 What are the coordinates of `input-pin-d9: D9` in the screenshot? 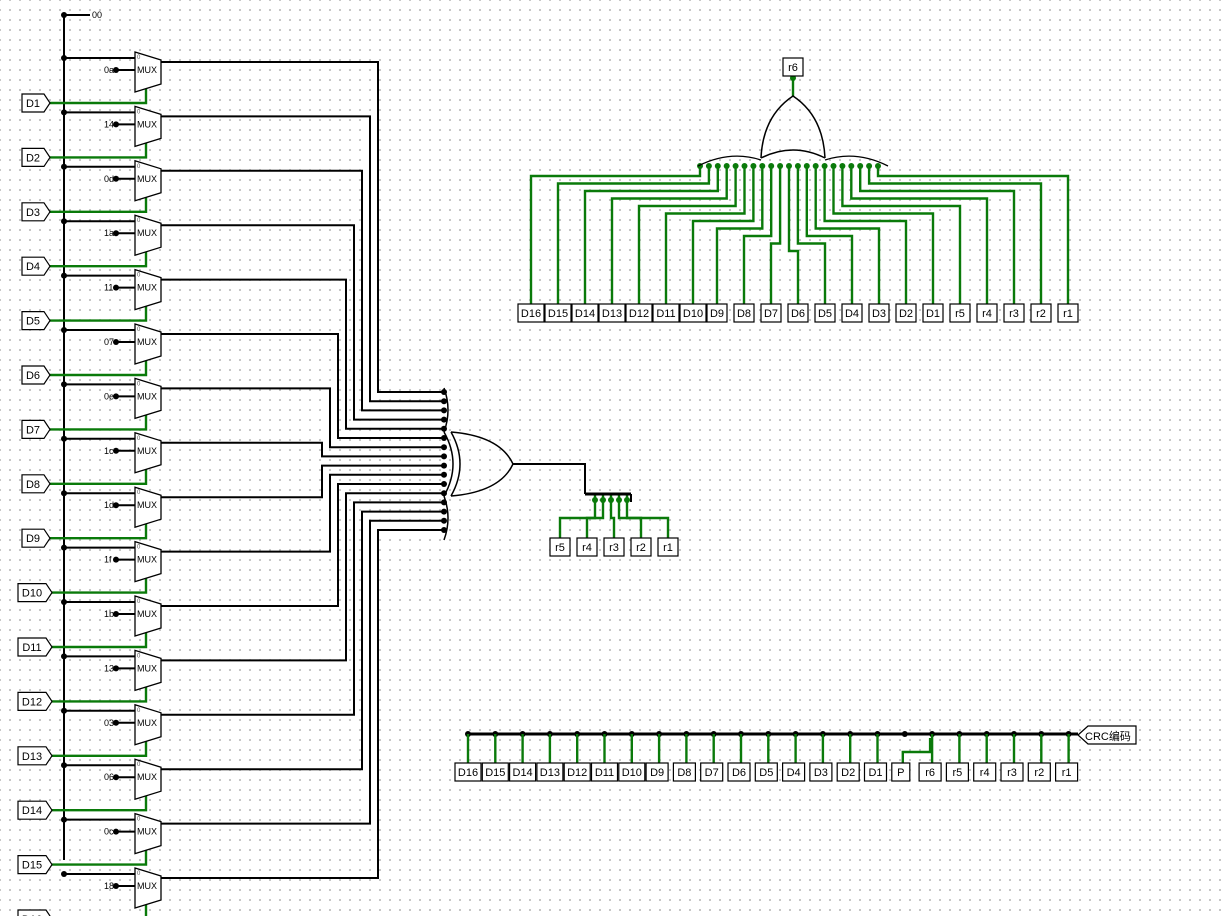 It's located at (36, 538).